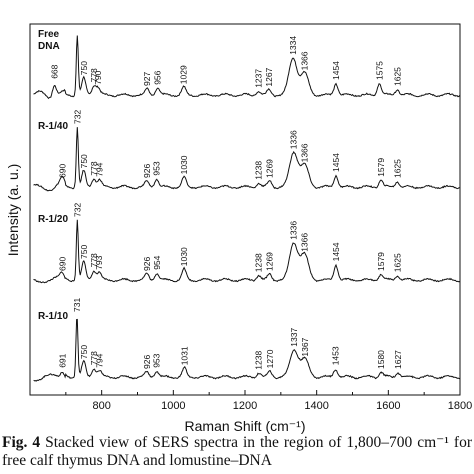  Describe the element at coordinates (184, 355) in the screenshot. I see `peak-label: 1031` at that location.